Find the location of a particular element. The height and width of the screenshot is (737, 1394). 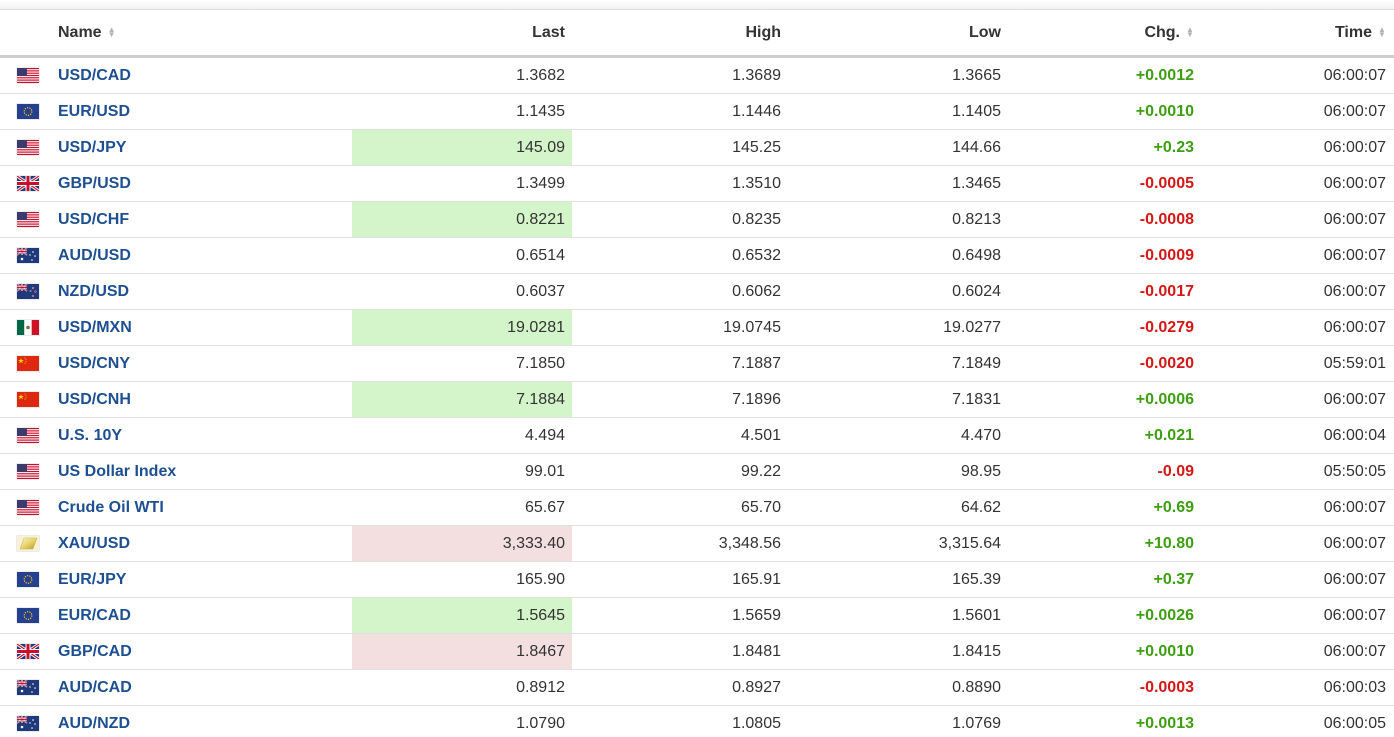

instrument-link: AUD/NZD is located at coordinates (94, 723).